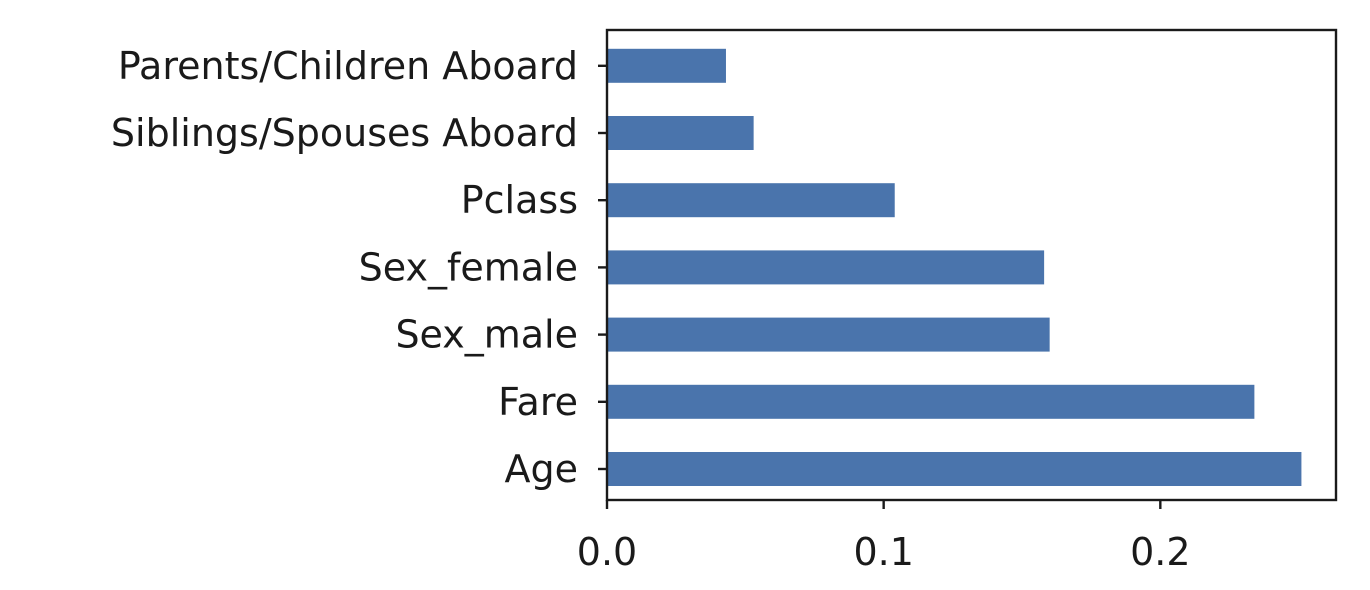 The width and height of the screenshot is (1370, 590). I want to click on y-tick-label: Pclass, so click(519, 200).